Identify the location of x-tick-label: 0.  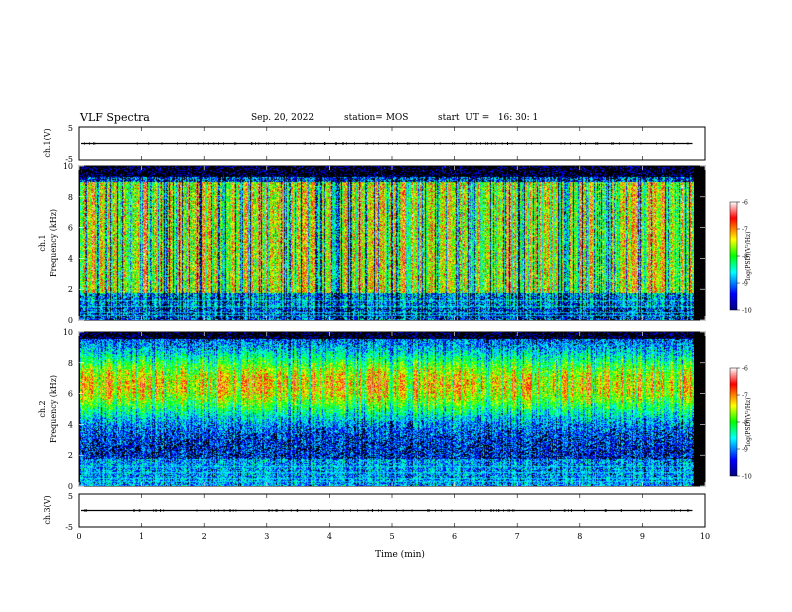
(78, 536).